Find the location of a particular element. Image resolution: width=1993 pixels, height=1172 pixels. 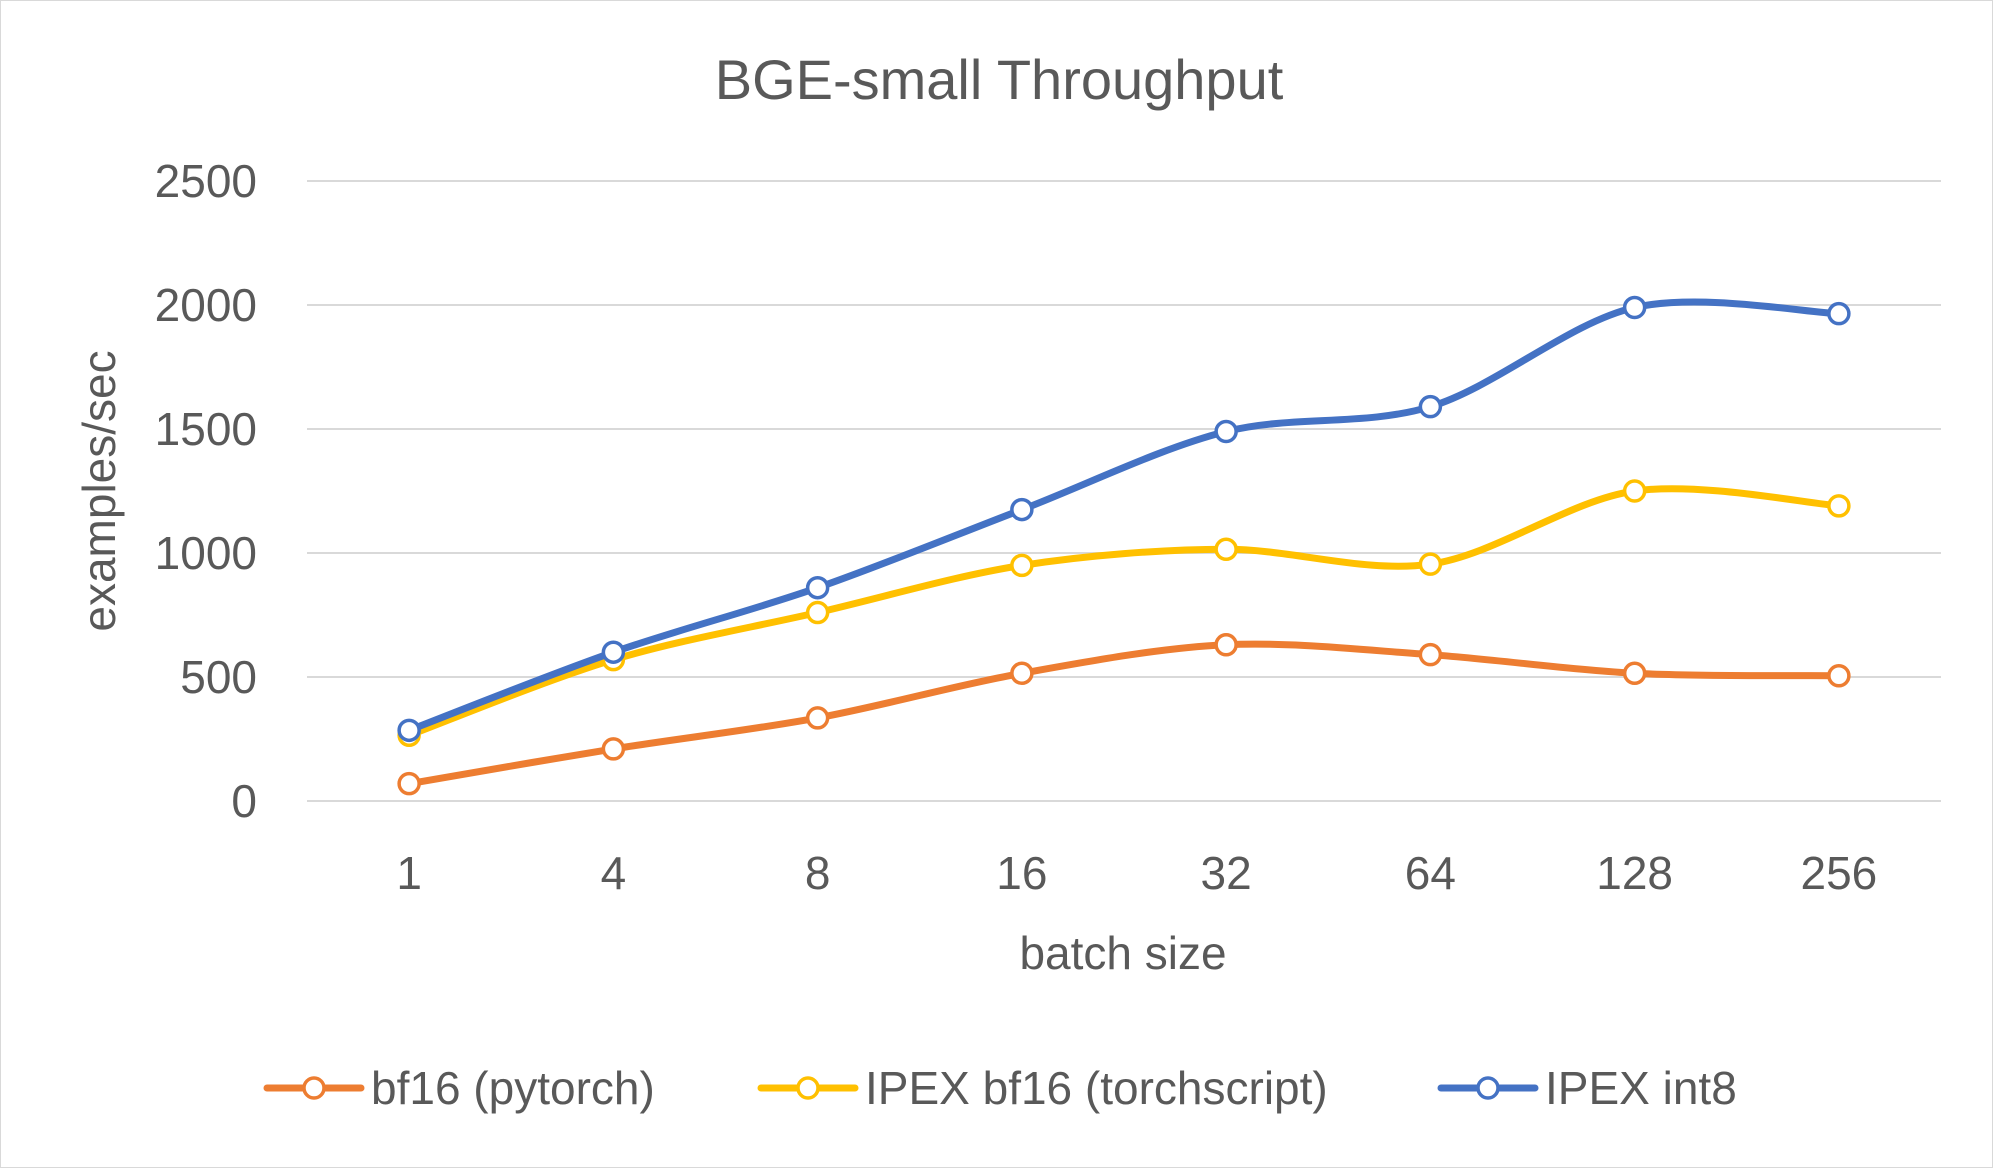

x-tick-label: 1 is located at coordinates (409, 873).